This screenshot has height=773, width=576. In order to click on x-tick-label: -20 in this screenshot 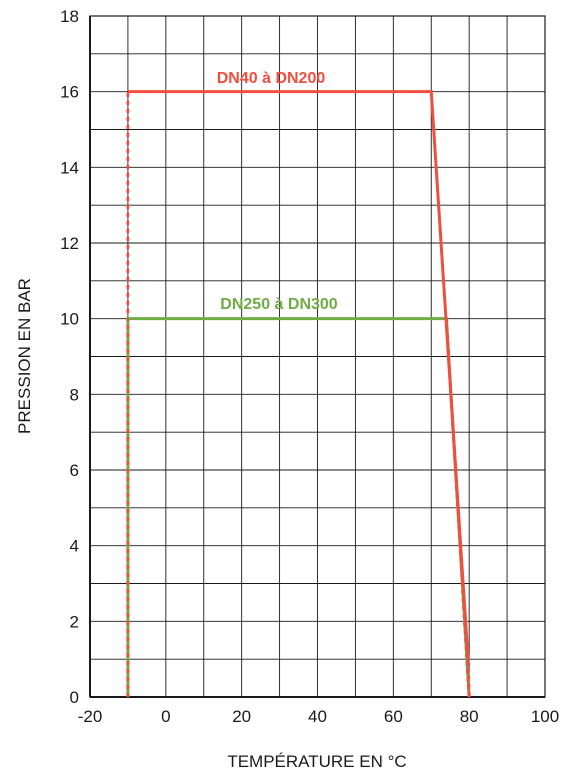, I will do `click(90, 716)`.